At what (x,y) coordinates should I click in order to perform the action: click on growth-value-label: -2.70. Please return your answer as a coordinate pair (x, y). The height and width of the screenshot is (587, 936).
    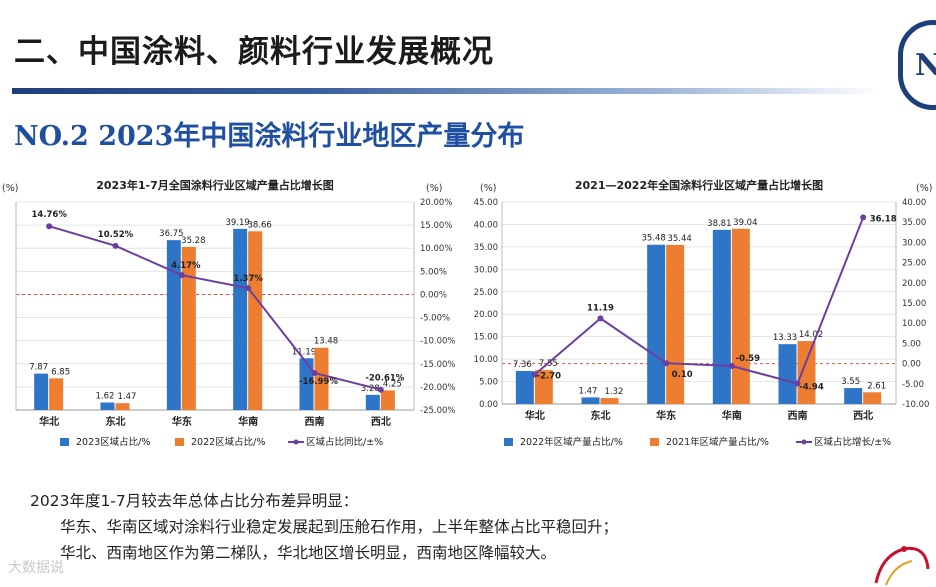
    Looking at the image, I should click on (549, 377).